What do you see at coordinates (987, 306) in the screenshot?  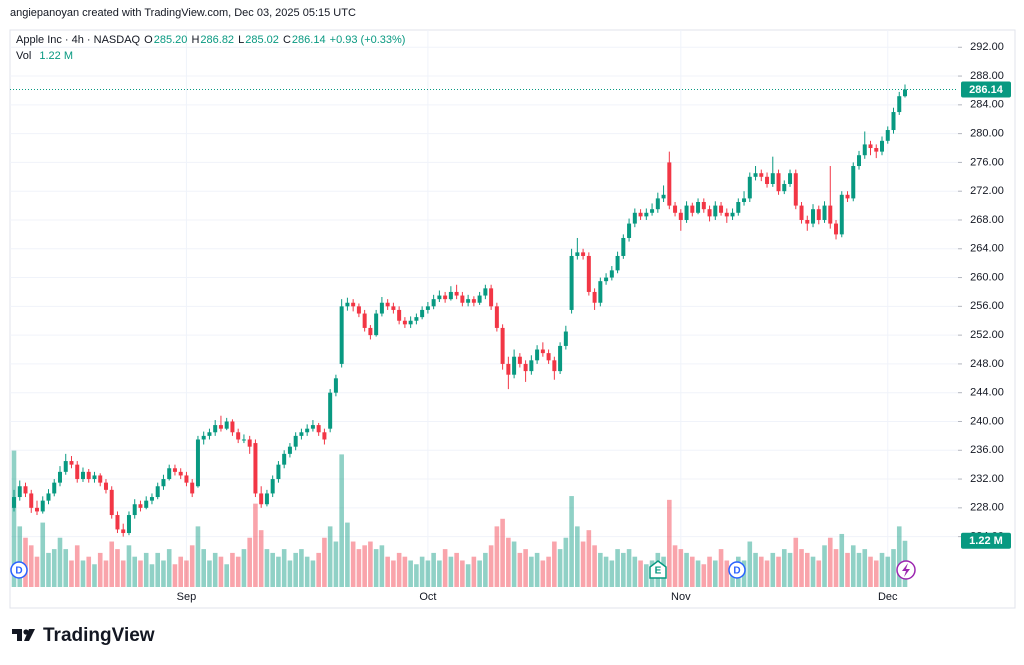 I see `y-tick-label: 256.00` at bounding box center [987, 306].